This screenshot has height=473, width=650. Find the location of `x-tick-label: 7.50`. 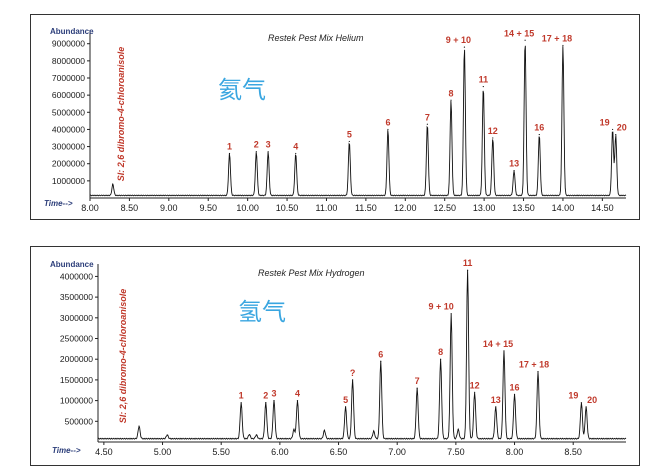

x-tick-label: 7.50 is located at coordinates (456, 452).